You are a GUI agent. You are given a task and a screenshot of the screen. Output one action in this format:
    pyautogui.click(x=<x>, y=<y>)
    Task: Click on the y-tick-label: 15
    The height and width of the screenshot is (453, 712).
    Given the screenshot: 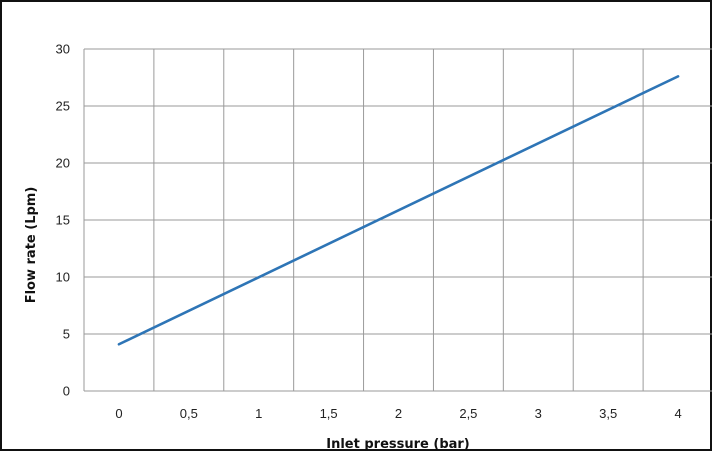 What is the action you would take?
    pyautogui.click(x=63, y=220)
    